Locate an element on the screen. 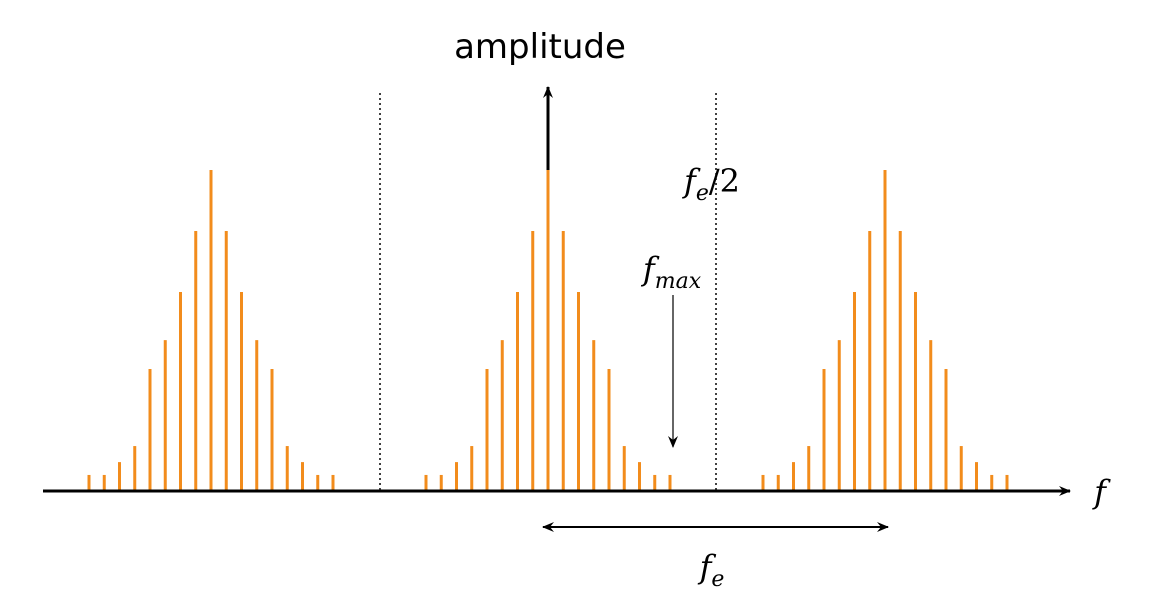 The height and width of the screenshot is (606, 1153). x-axis-label: f is located at coordinates (1101, 492).